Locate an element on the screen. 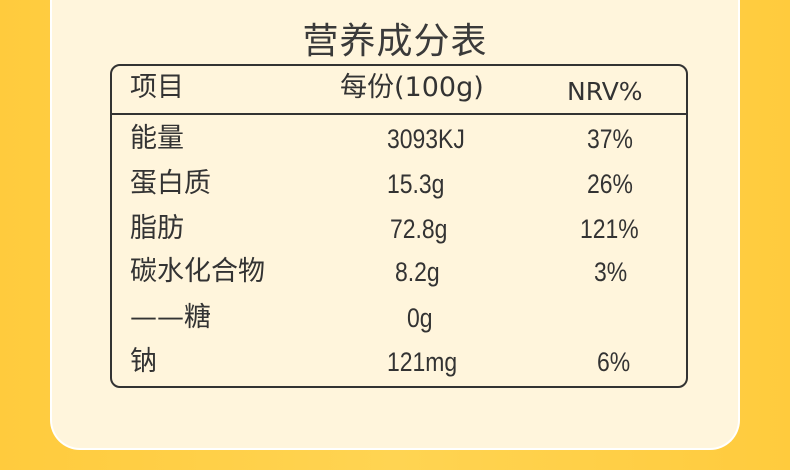  page-title: 营养成分表 is located at coordinates (395, 41).